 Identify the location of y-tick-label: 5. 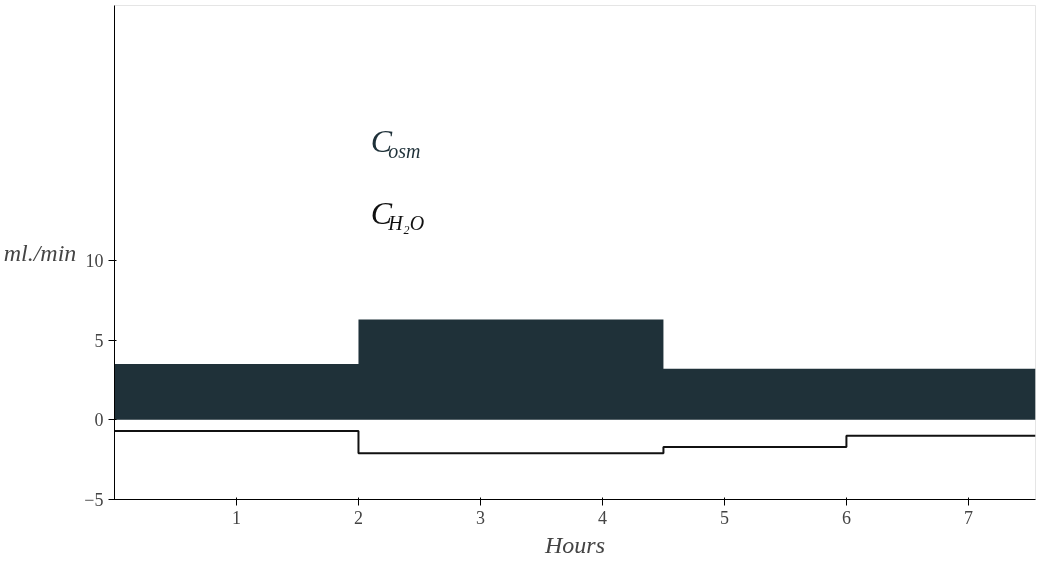
(99, 340).